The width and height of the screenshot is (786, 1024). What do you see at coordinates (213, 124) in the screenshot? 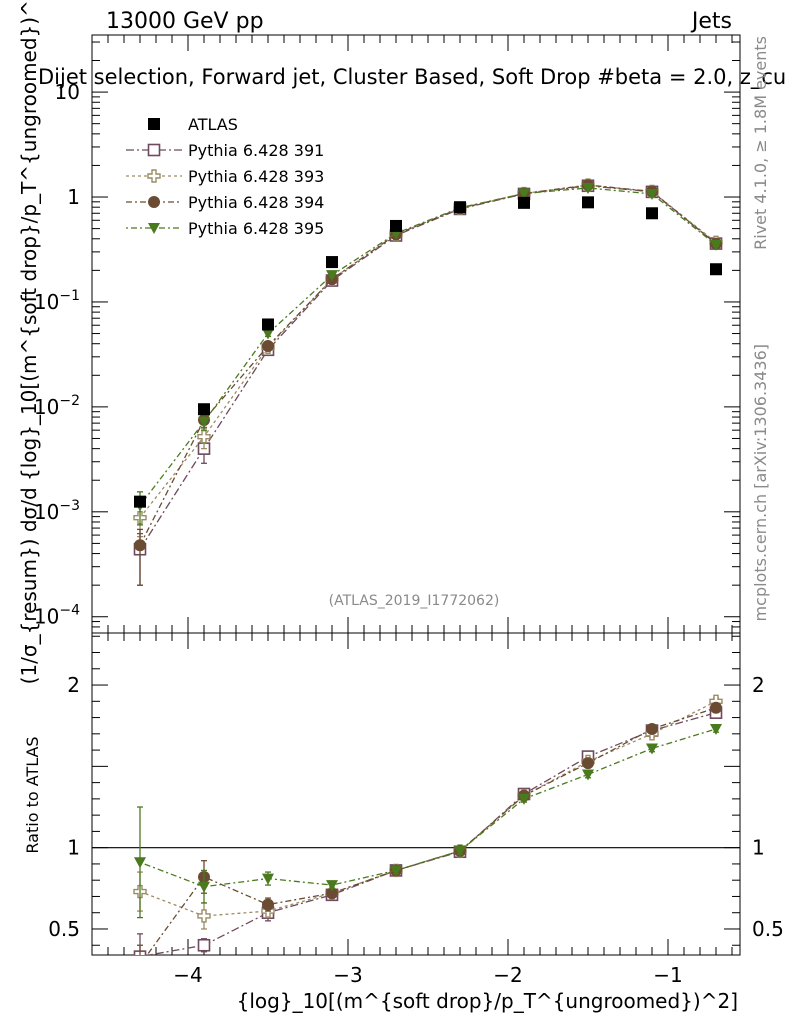
I see `legend-label: ATLAS` at bounding box center [213, 124].